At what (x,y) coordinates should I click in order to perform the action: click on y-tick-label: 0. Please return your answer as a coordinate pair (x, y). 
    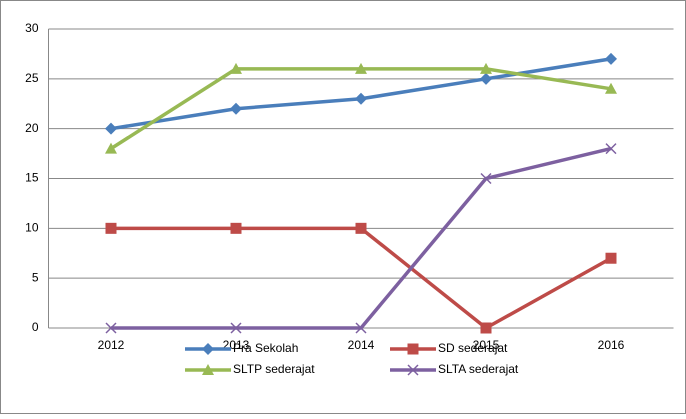
    Looking at the image, I should click on (35, 327).